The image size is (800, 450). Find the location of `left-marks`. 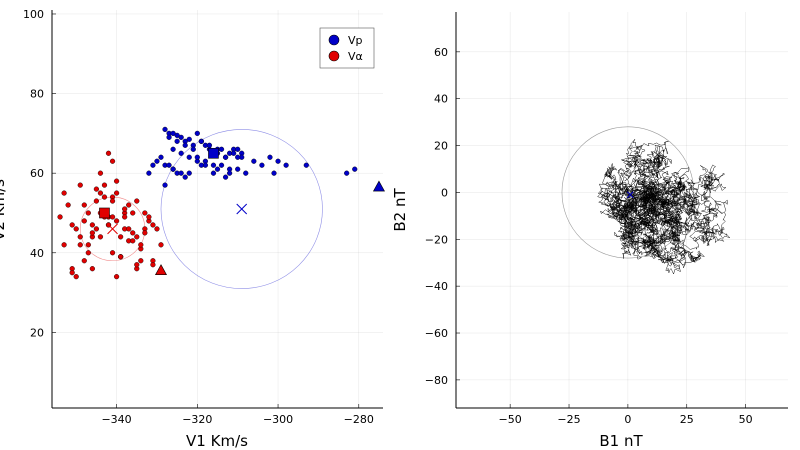

left-marks is located at coordinates (221, 207).